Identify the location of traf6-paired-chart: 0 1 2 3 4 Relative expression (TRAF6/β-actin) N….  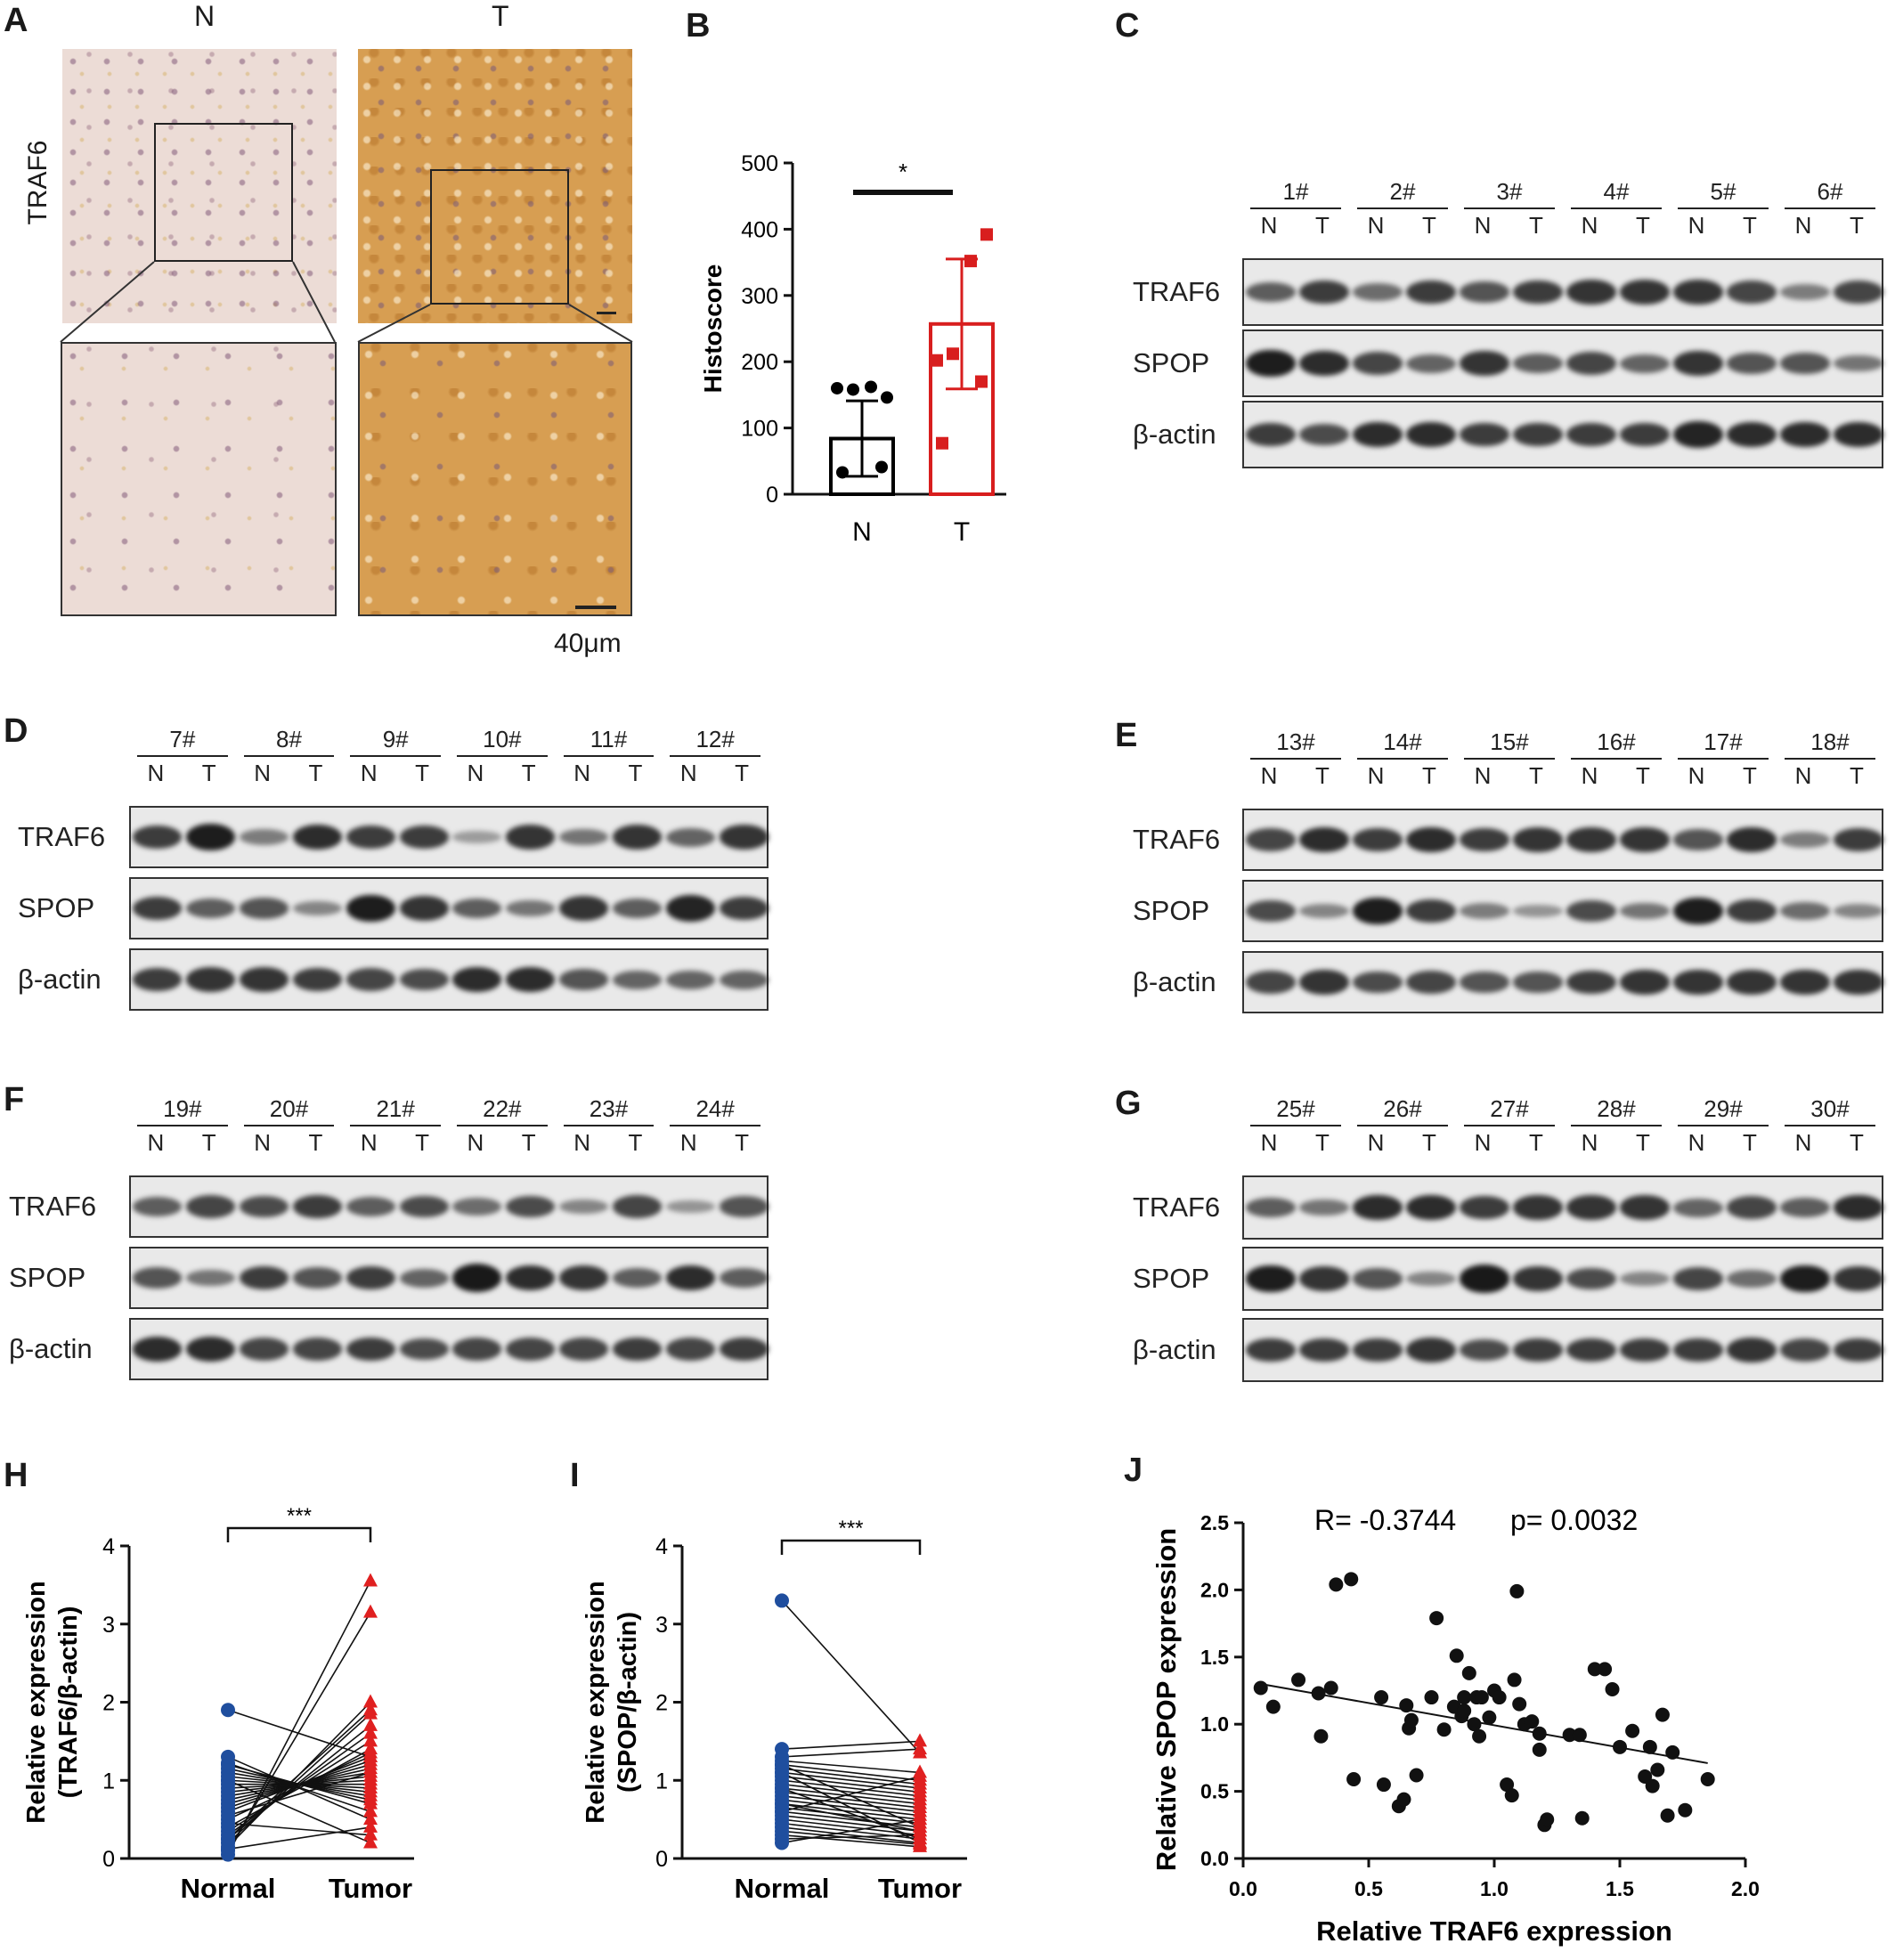
(218, 1704).